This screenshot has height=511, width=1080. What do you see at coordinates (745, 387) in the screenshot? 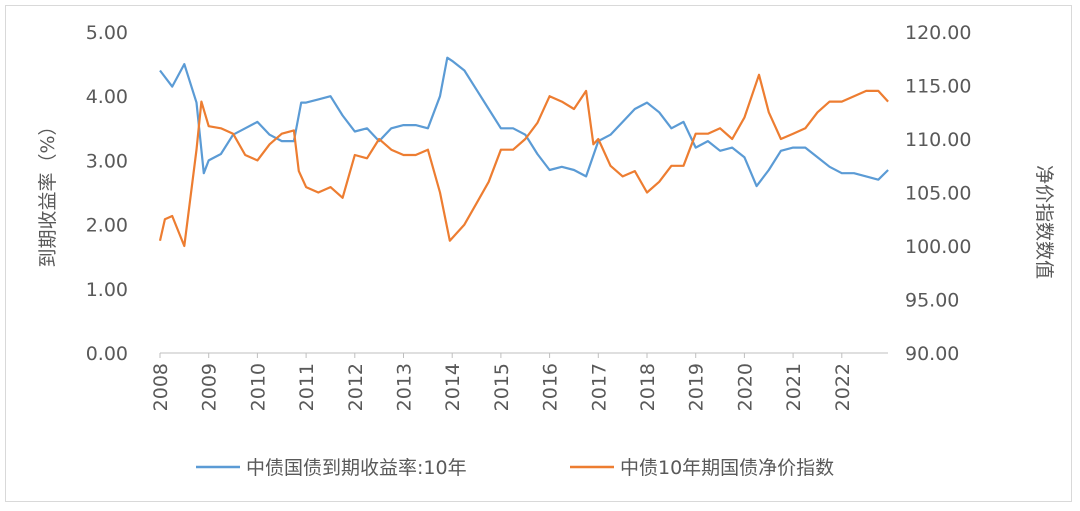
I see `x-tick-label: 2020` at bounding box center [745, 387].